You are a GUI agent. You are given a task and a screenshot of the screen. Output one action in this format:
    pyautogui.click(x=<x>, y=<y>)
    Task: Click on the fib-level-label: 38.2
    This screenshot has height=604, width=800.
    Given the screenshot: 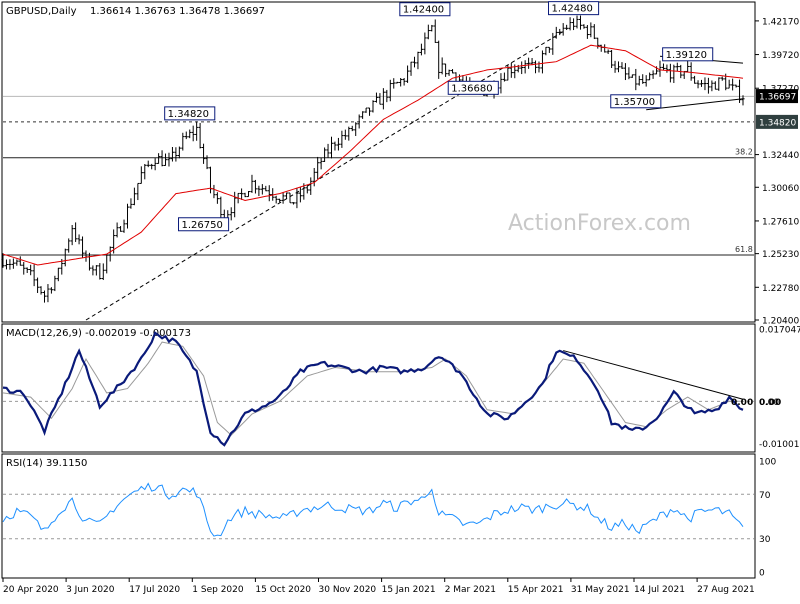 What is the action you would take?
    pyautogui.click(x=744, y=152)
    